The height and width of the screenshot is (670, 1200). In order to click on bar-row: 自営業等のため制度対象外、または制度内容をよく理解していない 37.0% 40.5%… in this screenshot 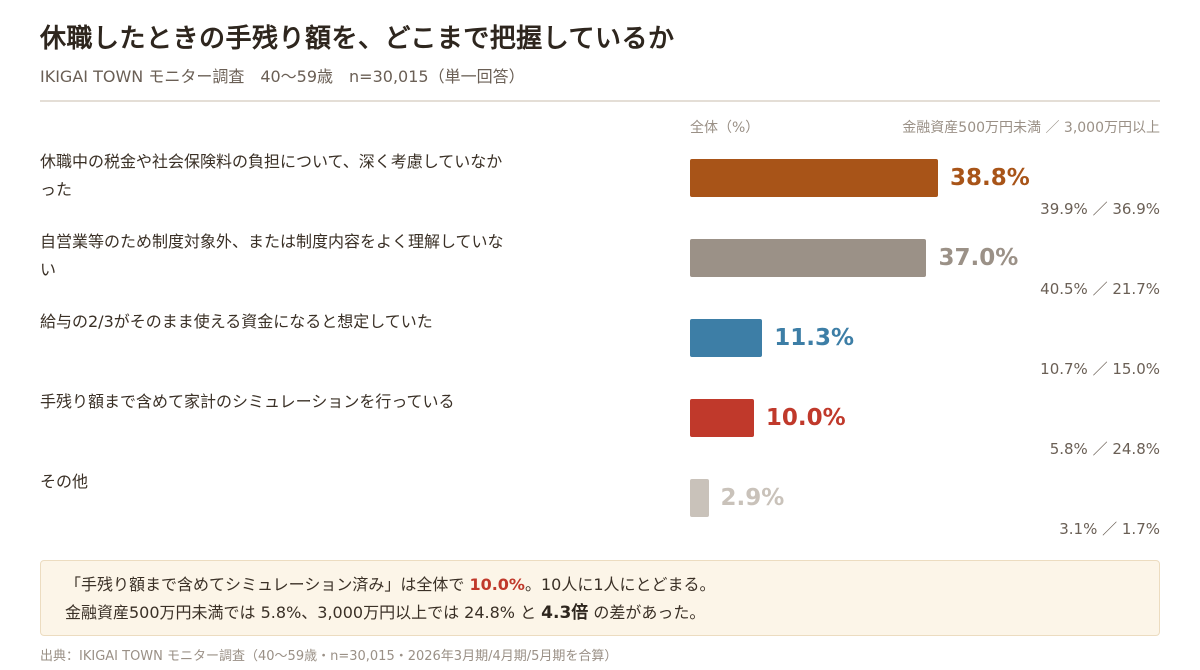, I will do `click(600, 268)`.